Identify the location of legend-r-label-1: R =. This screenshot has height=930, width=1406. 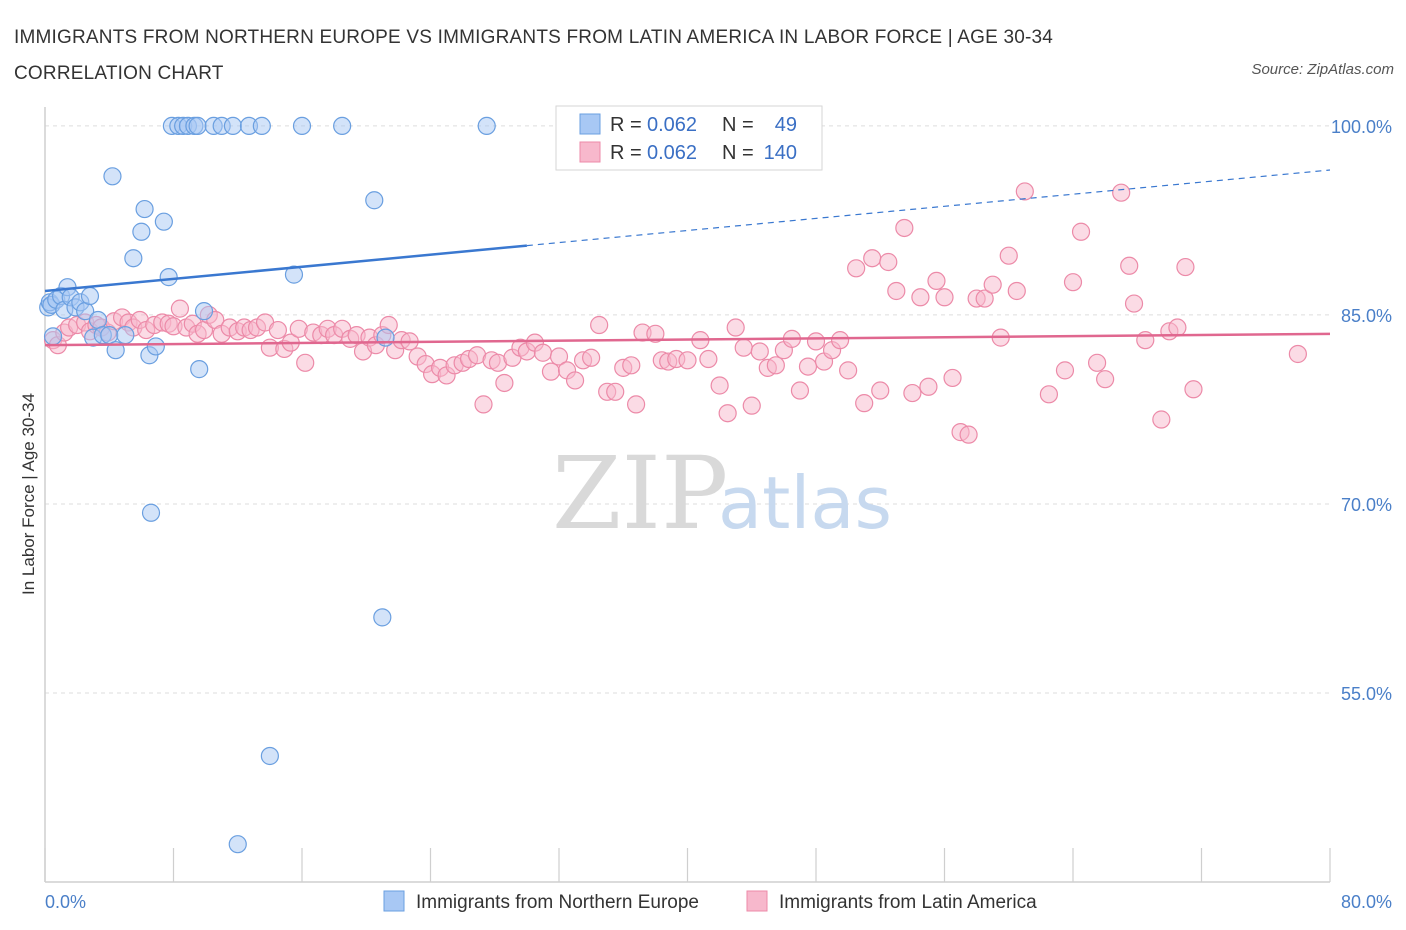
(626, 153).